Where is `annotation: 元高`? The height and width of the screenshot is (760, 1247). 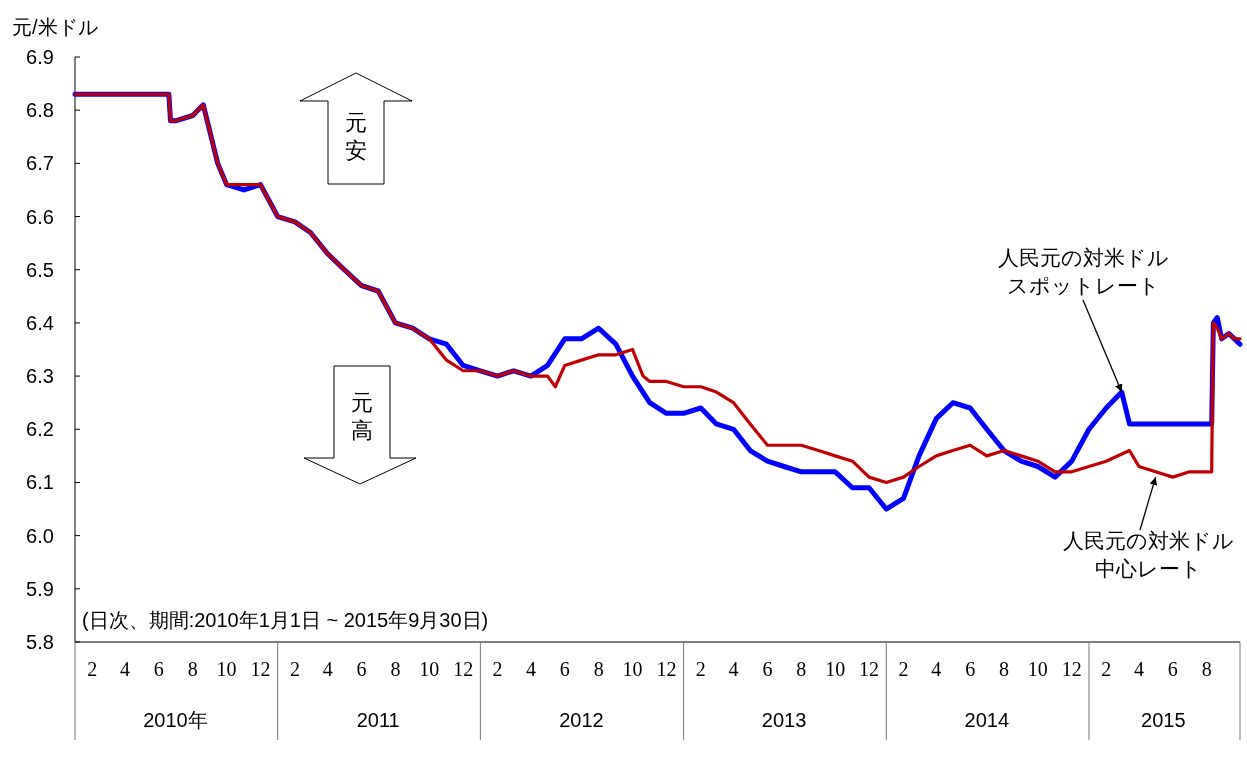 annotation: 元高 is located at coordinates (362, 416).